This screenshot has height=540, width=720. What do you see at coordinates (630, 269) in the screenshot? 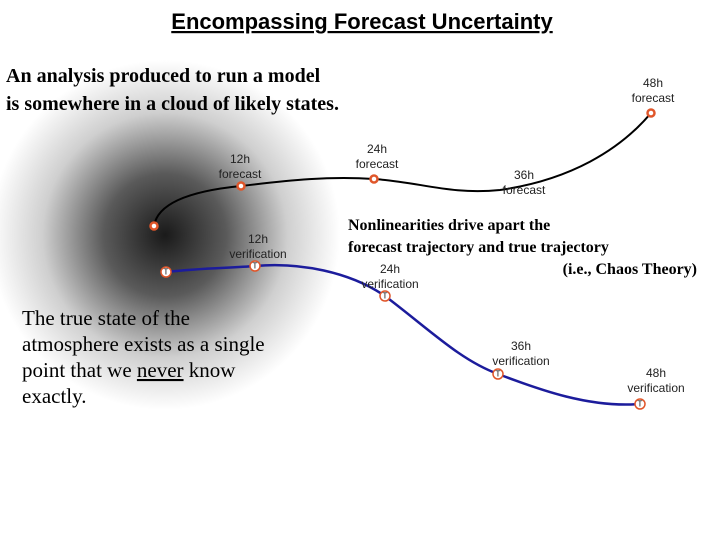
I see `nonlinear-line: (i.e., Chaos Theory)` at bounding box center [630, 269].